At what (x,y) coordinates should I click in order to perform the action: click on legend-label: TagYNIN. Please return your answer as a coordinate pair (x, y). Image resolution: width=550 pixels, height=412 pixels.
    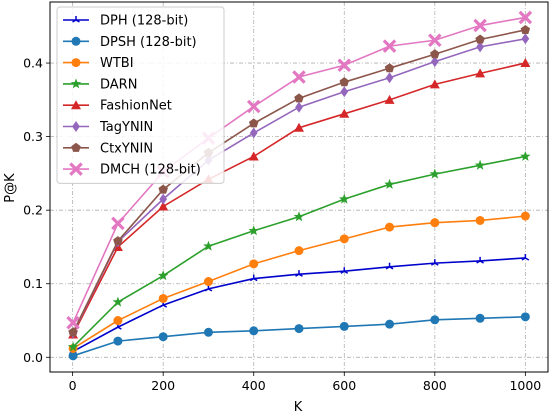
    Looking at the image, I should click on (126, 127).